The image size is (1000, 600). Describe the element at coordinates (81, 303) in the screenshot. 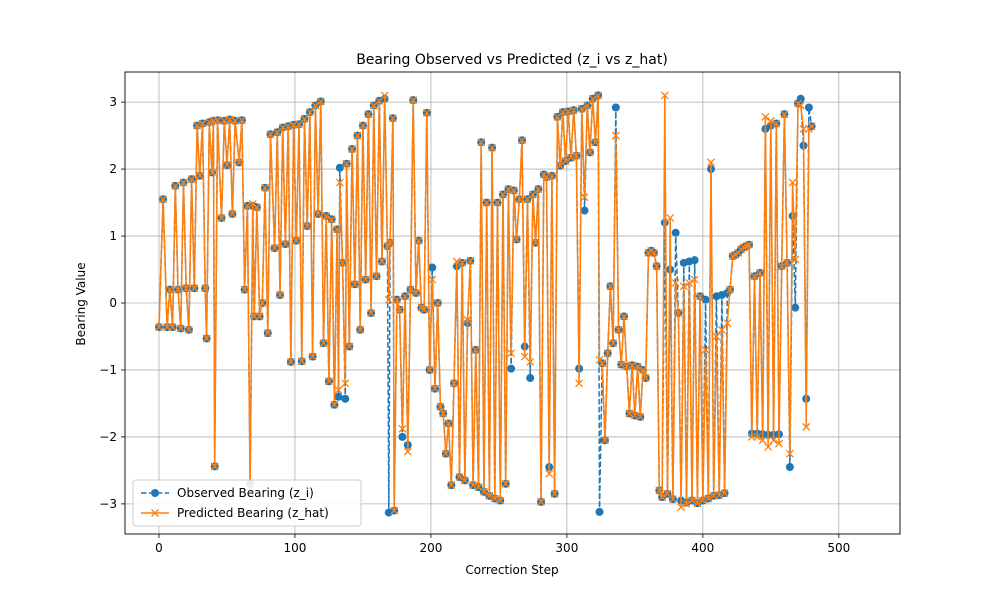

I see `y-axis-label: Bearing Value` at that location.